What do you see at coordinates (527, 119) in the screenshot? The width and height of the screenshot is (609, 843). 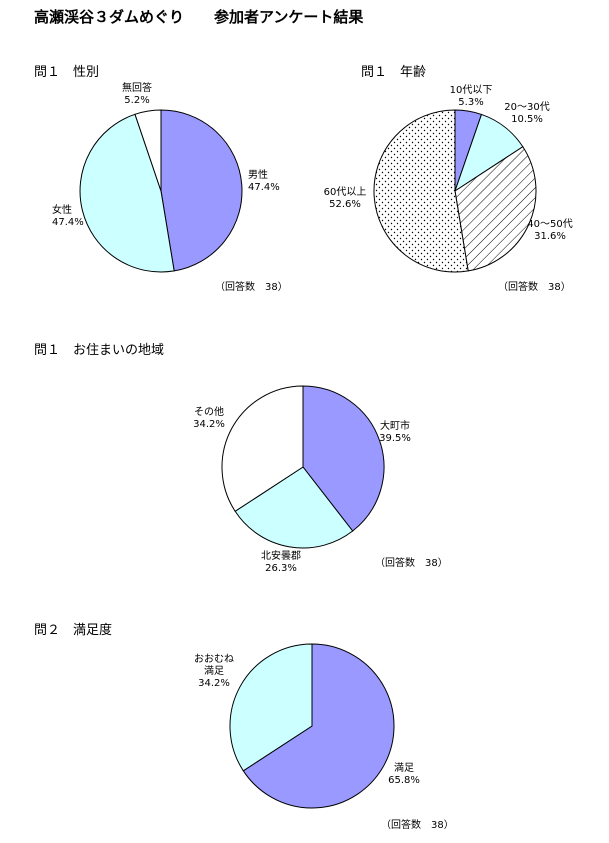 I see `slice-percent: 10.5%` at bounding box center [527, 119].